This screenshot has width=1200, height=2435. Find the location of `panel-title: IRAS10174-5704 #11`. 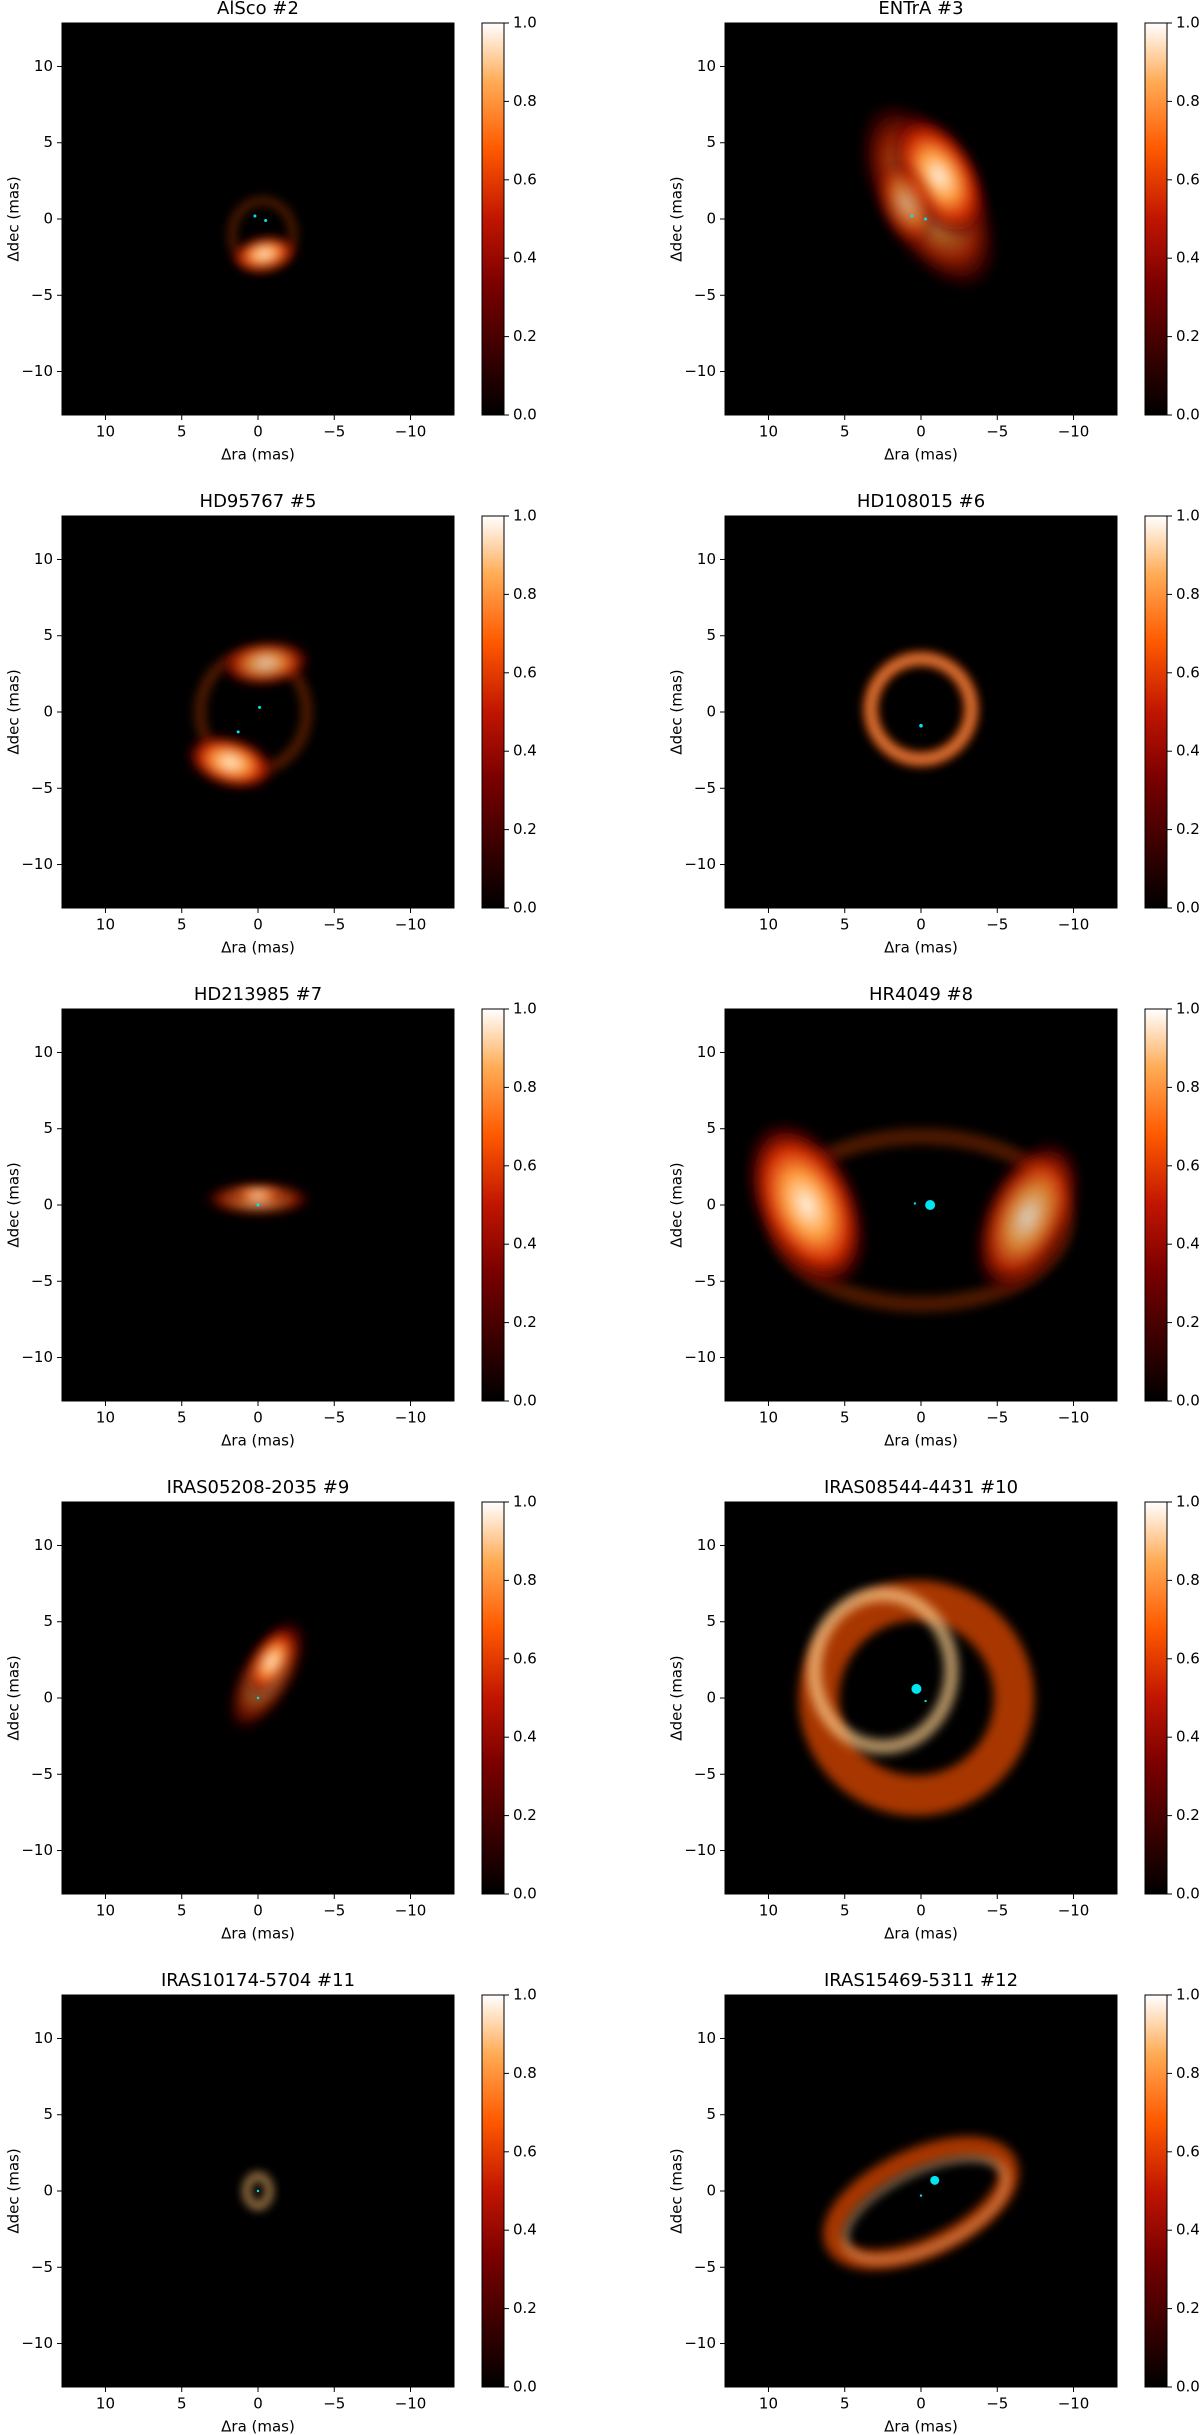

panel-title: IRAS10174-5704 #11 is located at coordinates (258, 1980).